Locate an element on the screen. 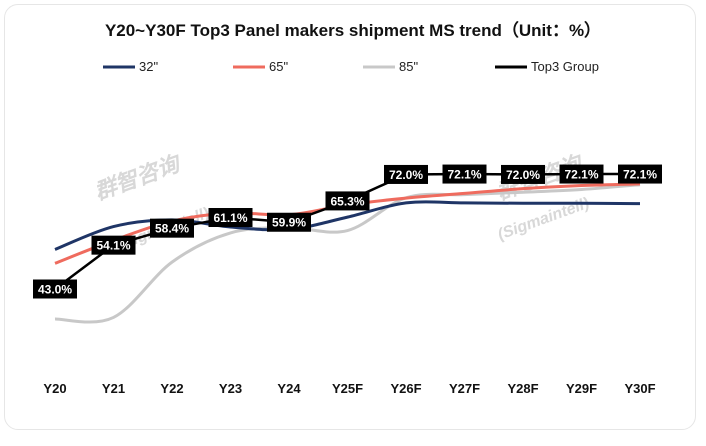  data-label: 65.3% is located at coordinates (347, 201).